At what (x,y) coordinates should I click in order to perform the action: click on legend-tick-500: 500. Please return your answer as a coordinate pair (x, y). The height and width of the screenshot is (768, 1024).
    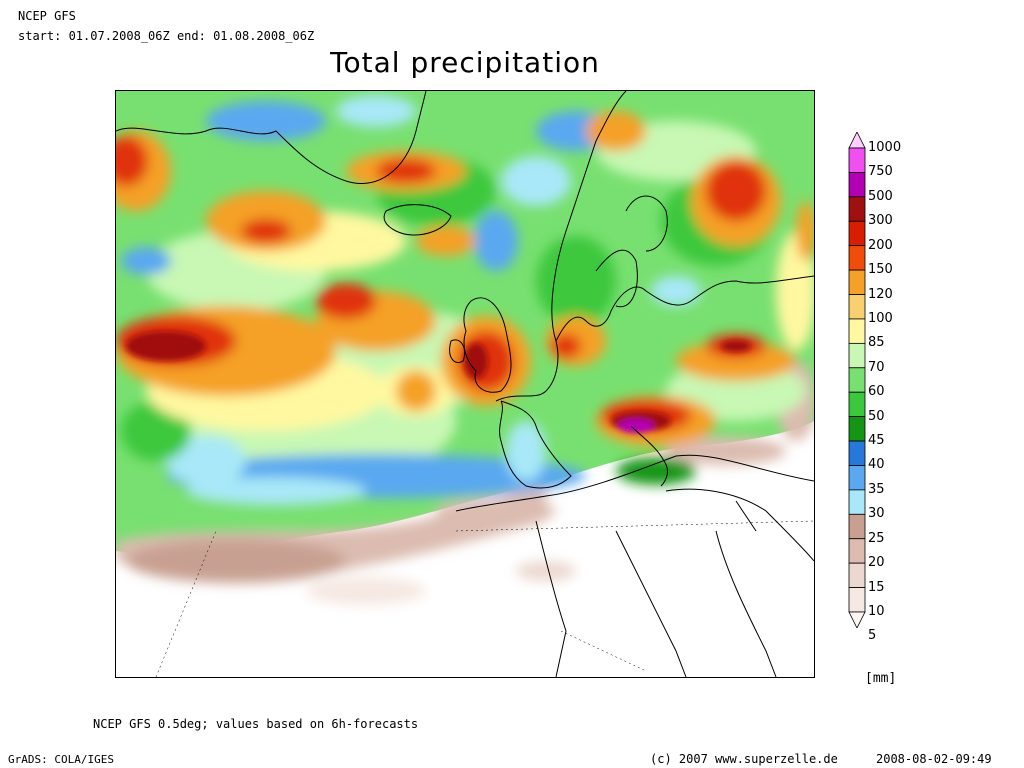
    Looking at the image, I should click on (880, 196).